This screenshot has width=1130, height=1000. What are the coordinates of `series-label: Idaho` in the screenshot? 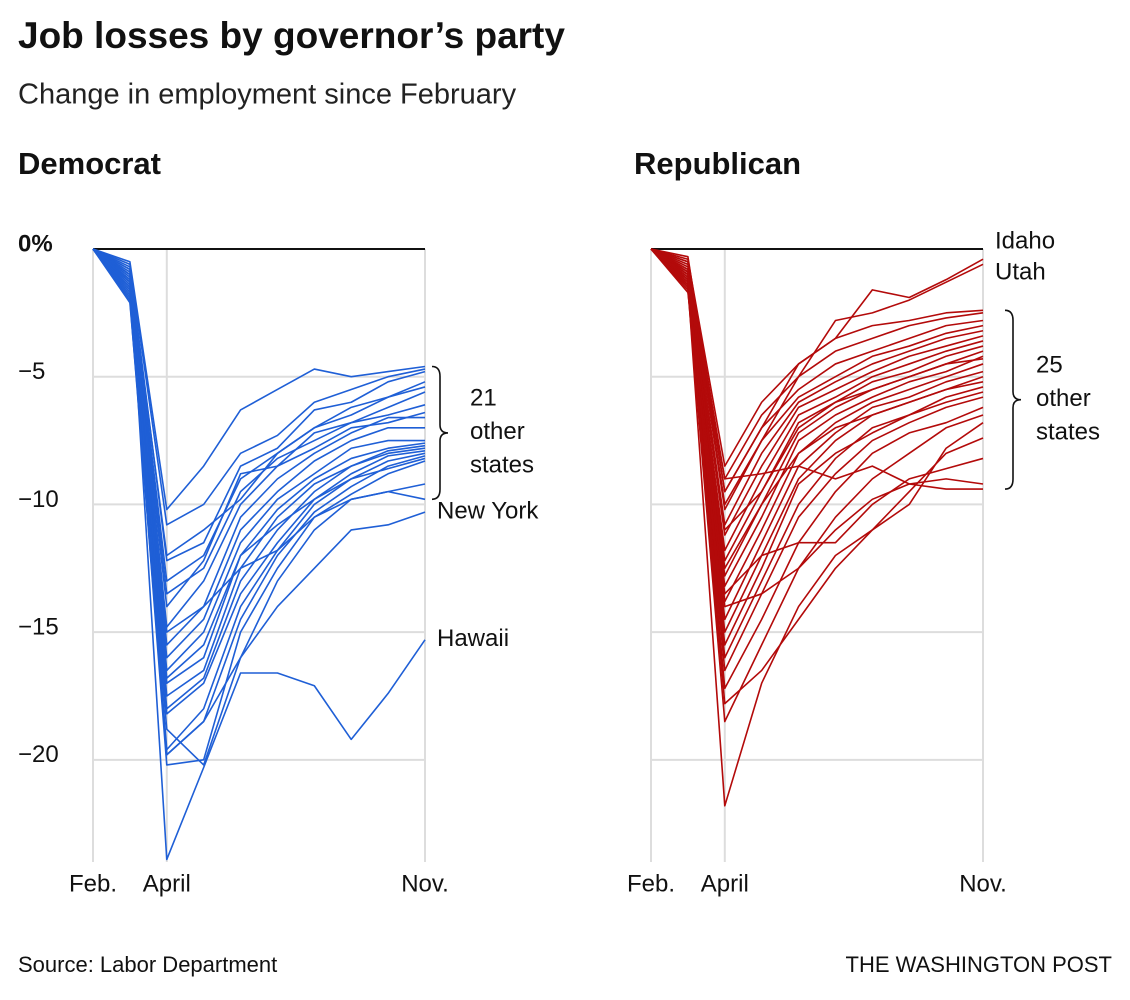 It's located at (1025, 241).